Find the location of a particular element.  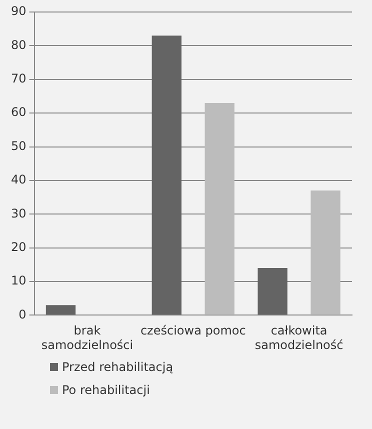

y-tick-label: 50 is located at coordinates (18, 145).